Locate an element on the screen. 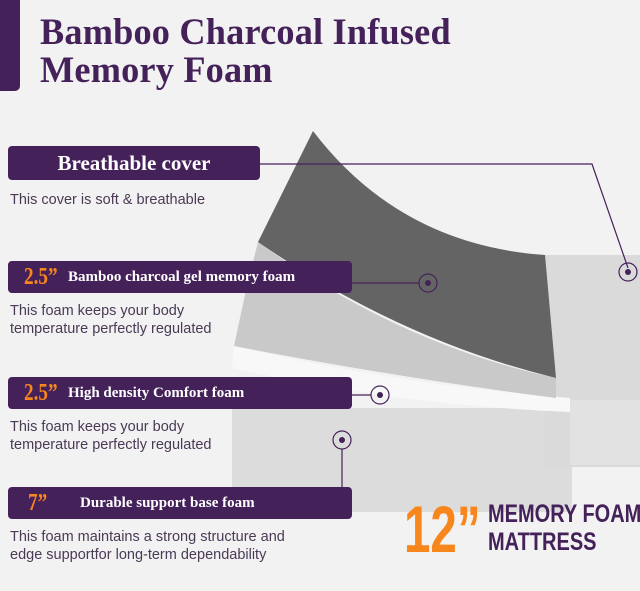 The image size is (640, 591). cover-marker-icon is located at coordinates (628, 272).